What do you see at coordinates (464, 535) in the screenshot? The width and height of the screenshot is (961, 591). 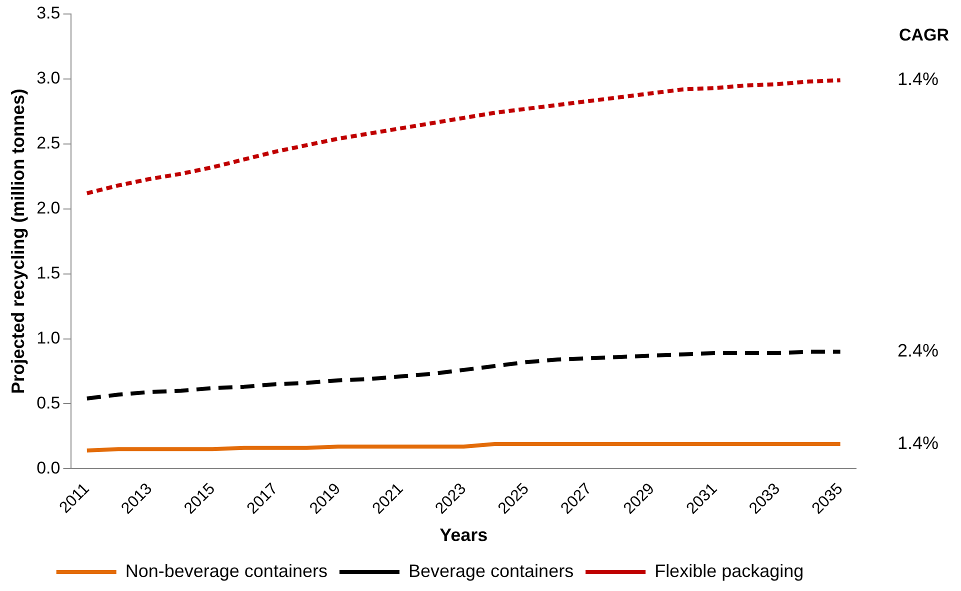 I see `x-axis-title: Years` at bounding box center [464, 535].